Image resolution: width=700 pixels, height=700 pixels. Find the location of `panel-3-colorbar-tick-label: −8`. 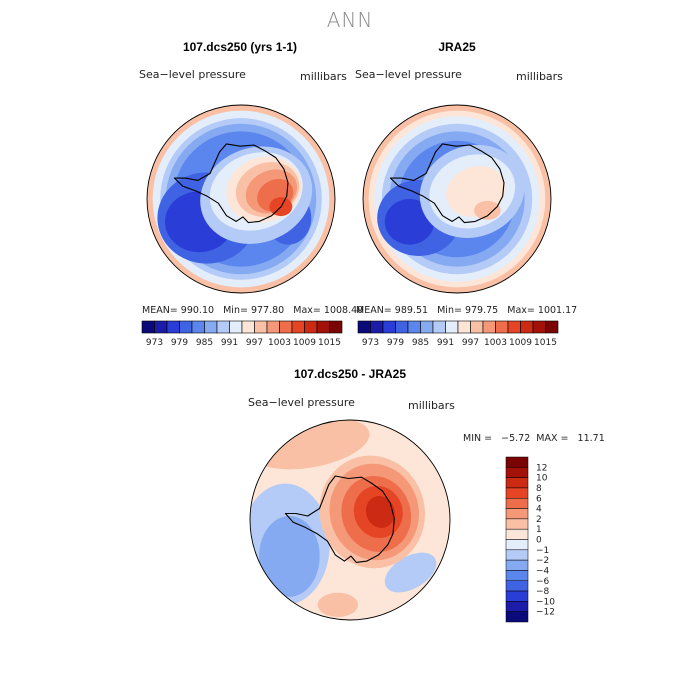

panel-3-colorbar-tick-label: −8 is located at coordinates (543, 592).